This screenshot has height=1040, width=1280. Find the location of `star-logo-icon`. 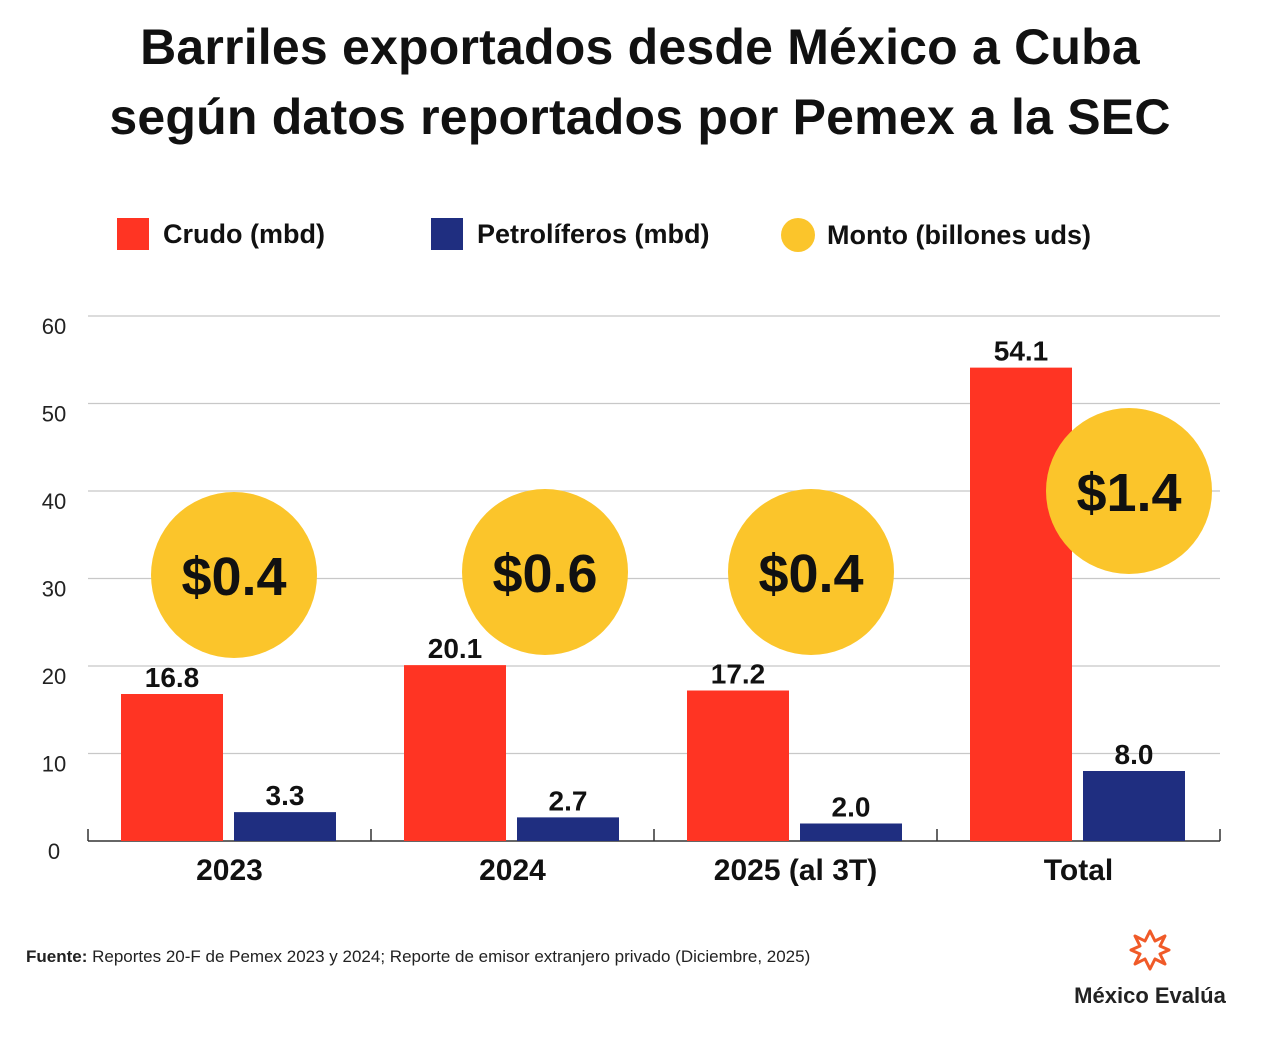

star-logo-icon is located at coordinates (1150, 950).